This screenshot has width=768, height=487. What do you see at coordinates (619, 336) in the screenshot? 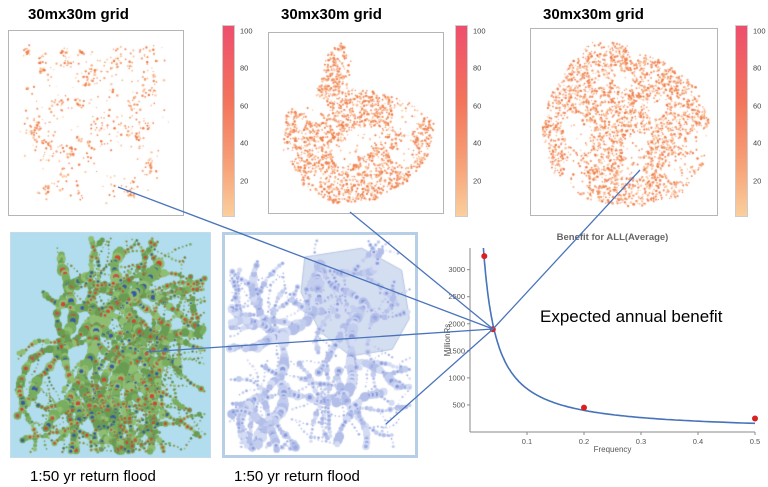
I see `benefit-curve` at bounding box center [619, 336].